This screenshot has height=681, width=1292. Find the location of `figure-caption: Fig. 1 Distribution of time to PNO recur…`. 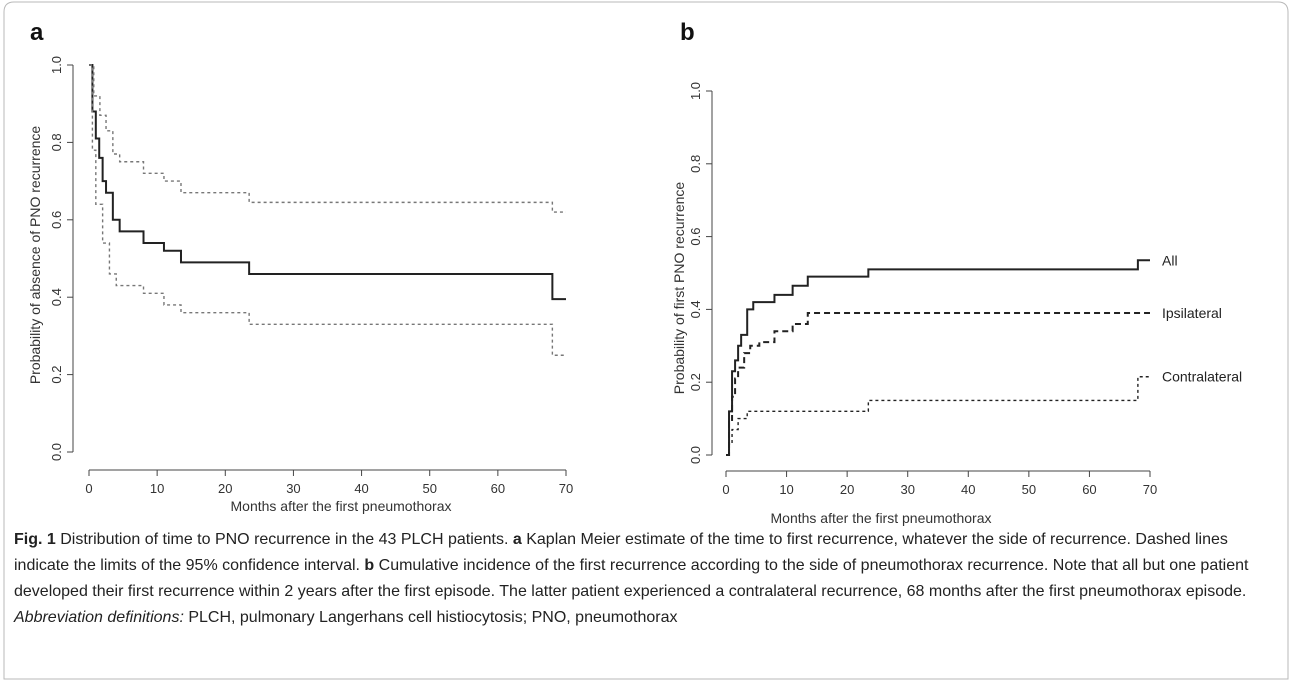

figure-caption: Fig. 1 Distribution of time to PNO recur… is located at coordinates (645, 579).